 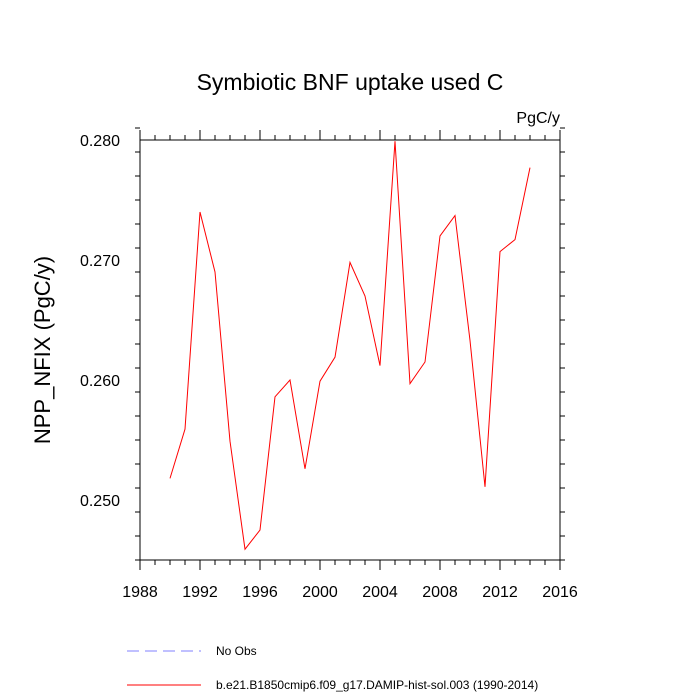 What do you see at coordinates (560, 592) in the screenshot?
I see `x-tick-label: 2016` at bounding box center [560, 592].